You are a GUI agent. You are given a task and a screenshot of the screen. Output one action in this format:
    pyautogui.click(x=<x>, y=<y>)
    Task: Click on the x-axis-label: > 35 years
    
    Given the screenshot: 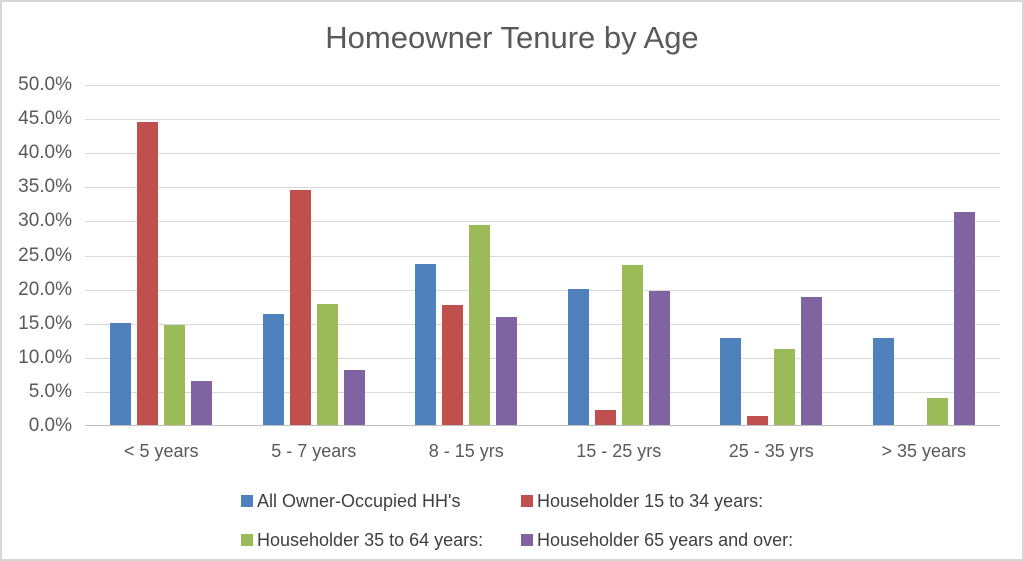 What is the action you would take?
    pyautogui.click(x=924, y=451)
    